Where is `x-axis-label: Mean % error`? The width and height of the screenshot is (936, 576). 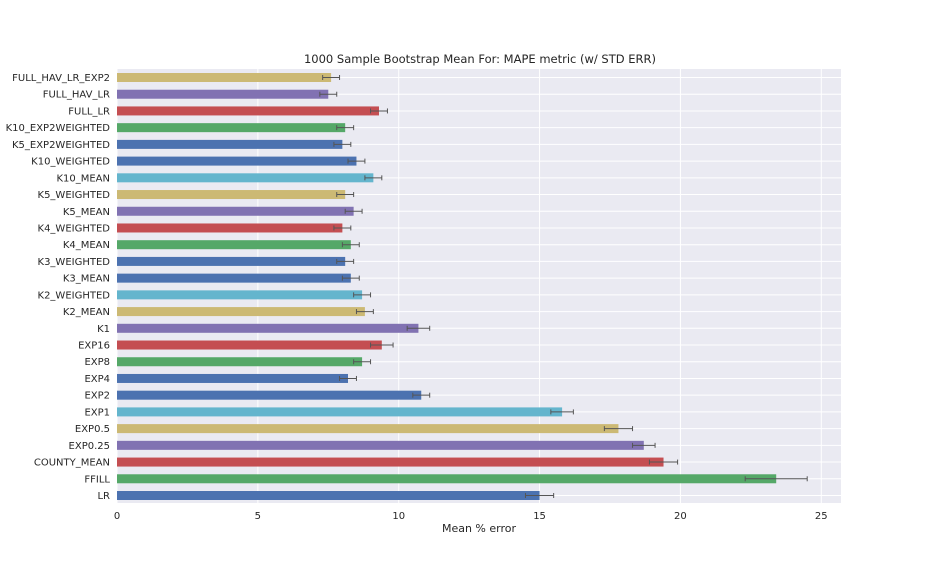 x-axis-label: Mean % error is located at coordinates (479, 528).